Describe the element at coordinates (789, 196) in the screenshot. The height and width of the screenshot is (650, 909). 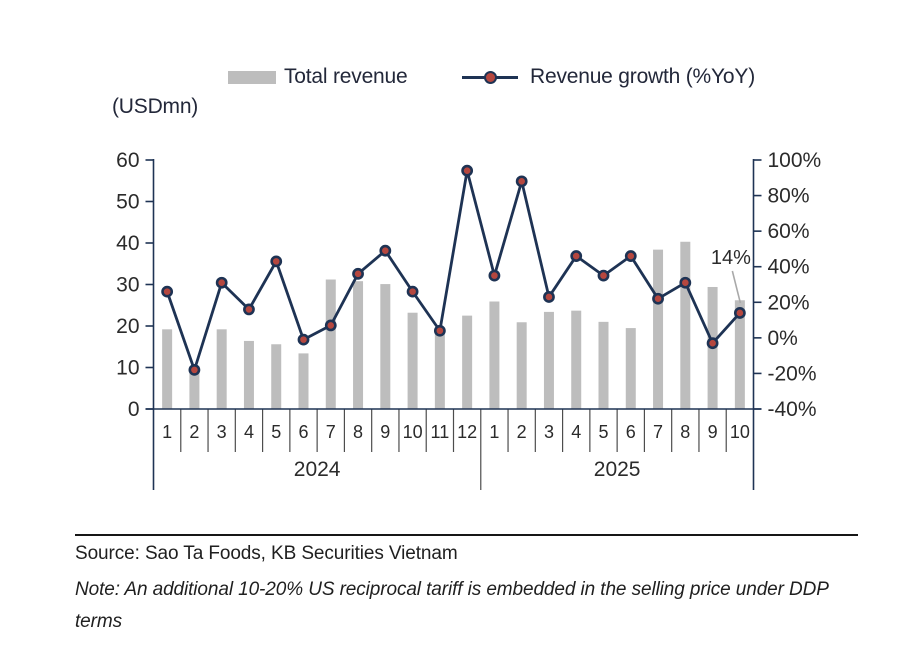
I see `right-axis-tick-label: 80%` at that location.